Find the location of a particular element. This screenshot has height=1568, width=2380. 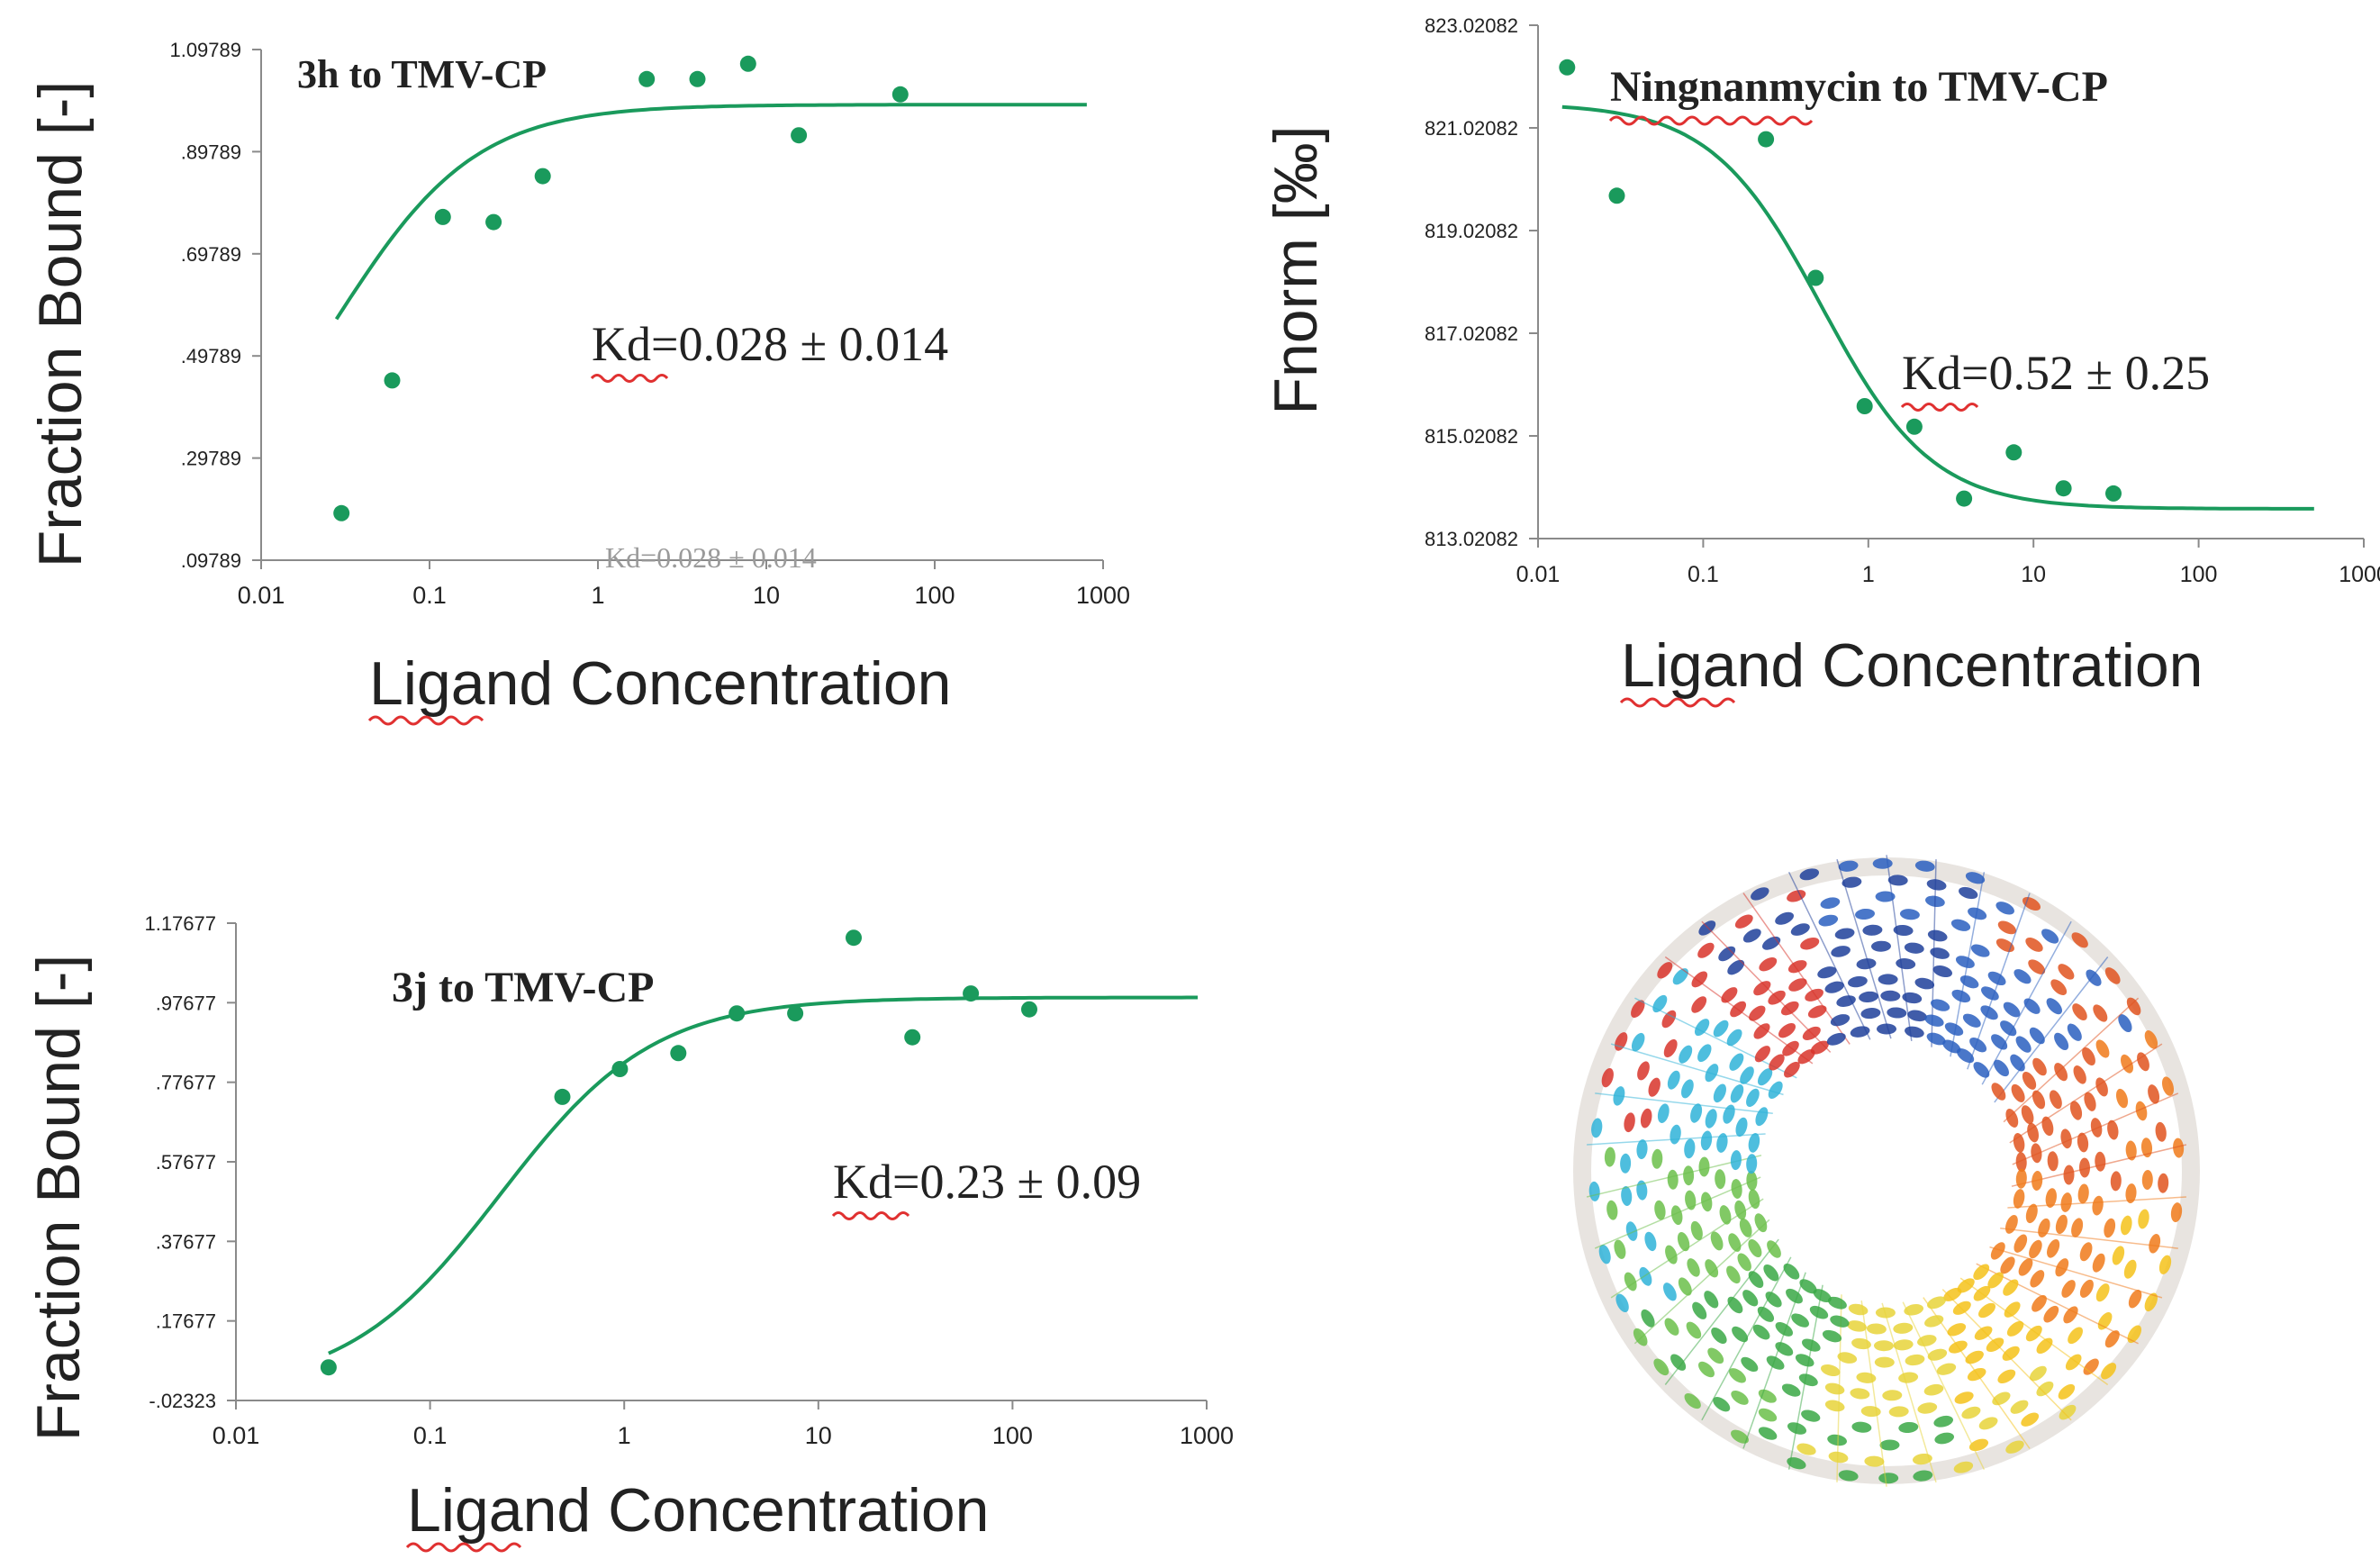

y-tick-label: .09789 is located at coordinates (211, 560).